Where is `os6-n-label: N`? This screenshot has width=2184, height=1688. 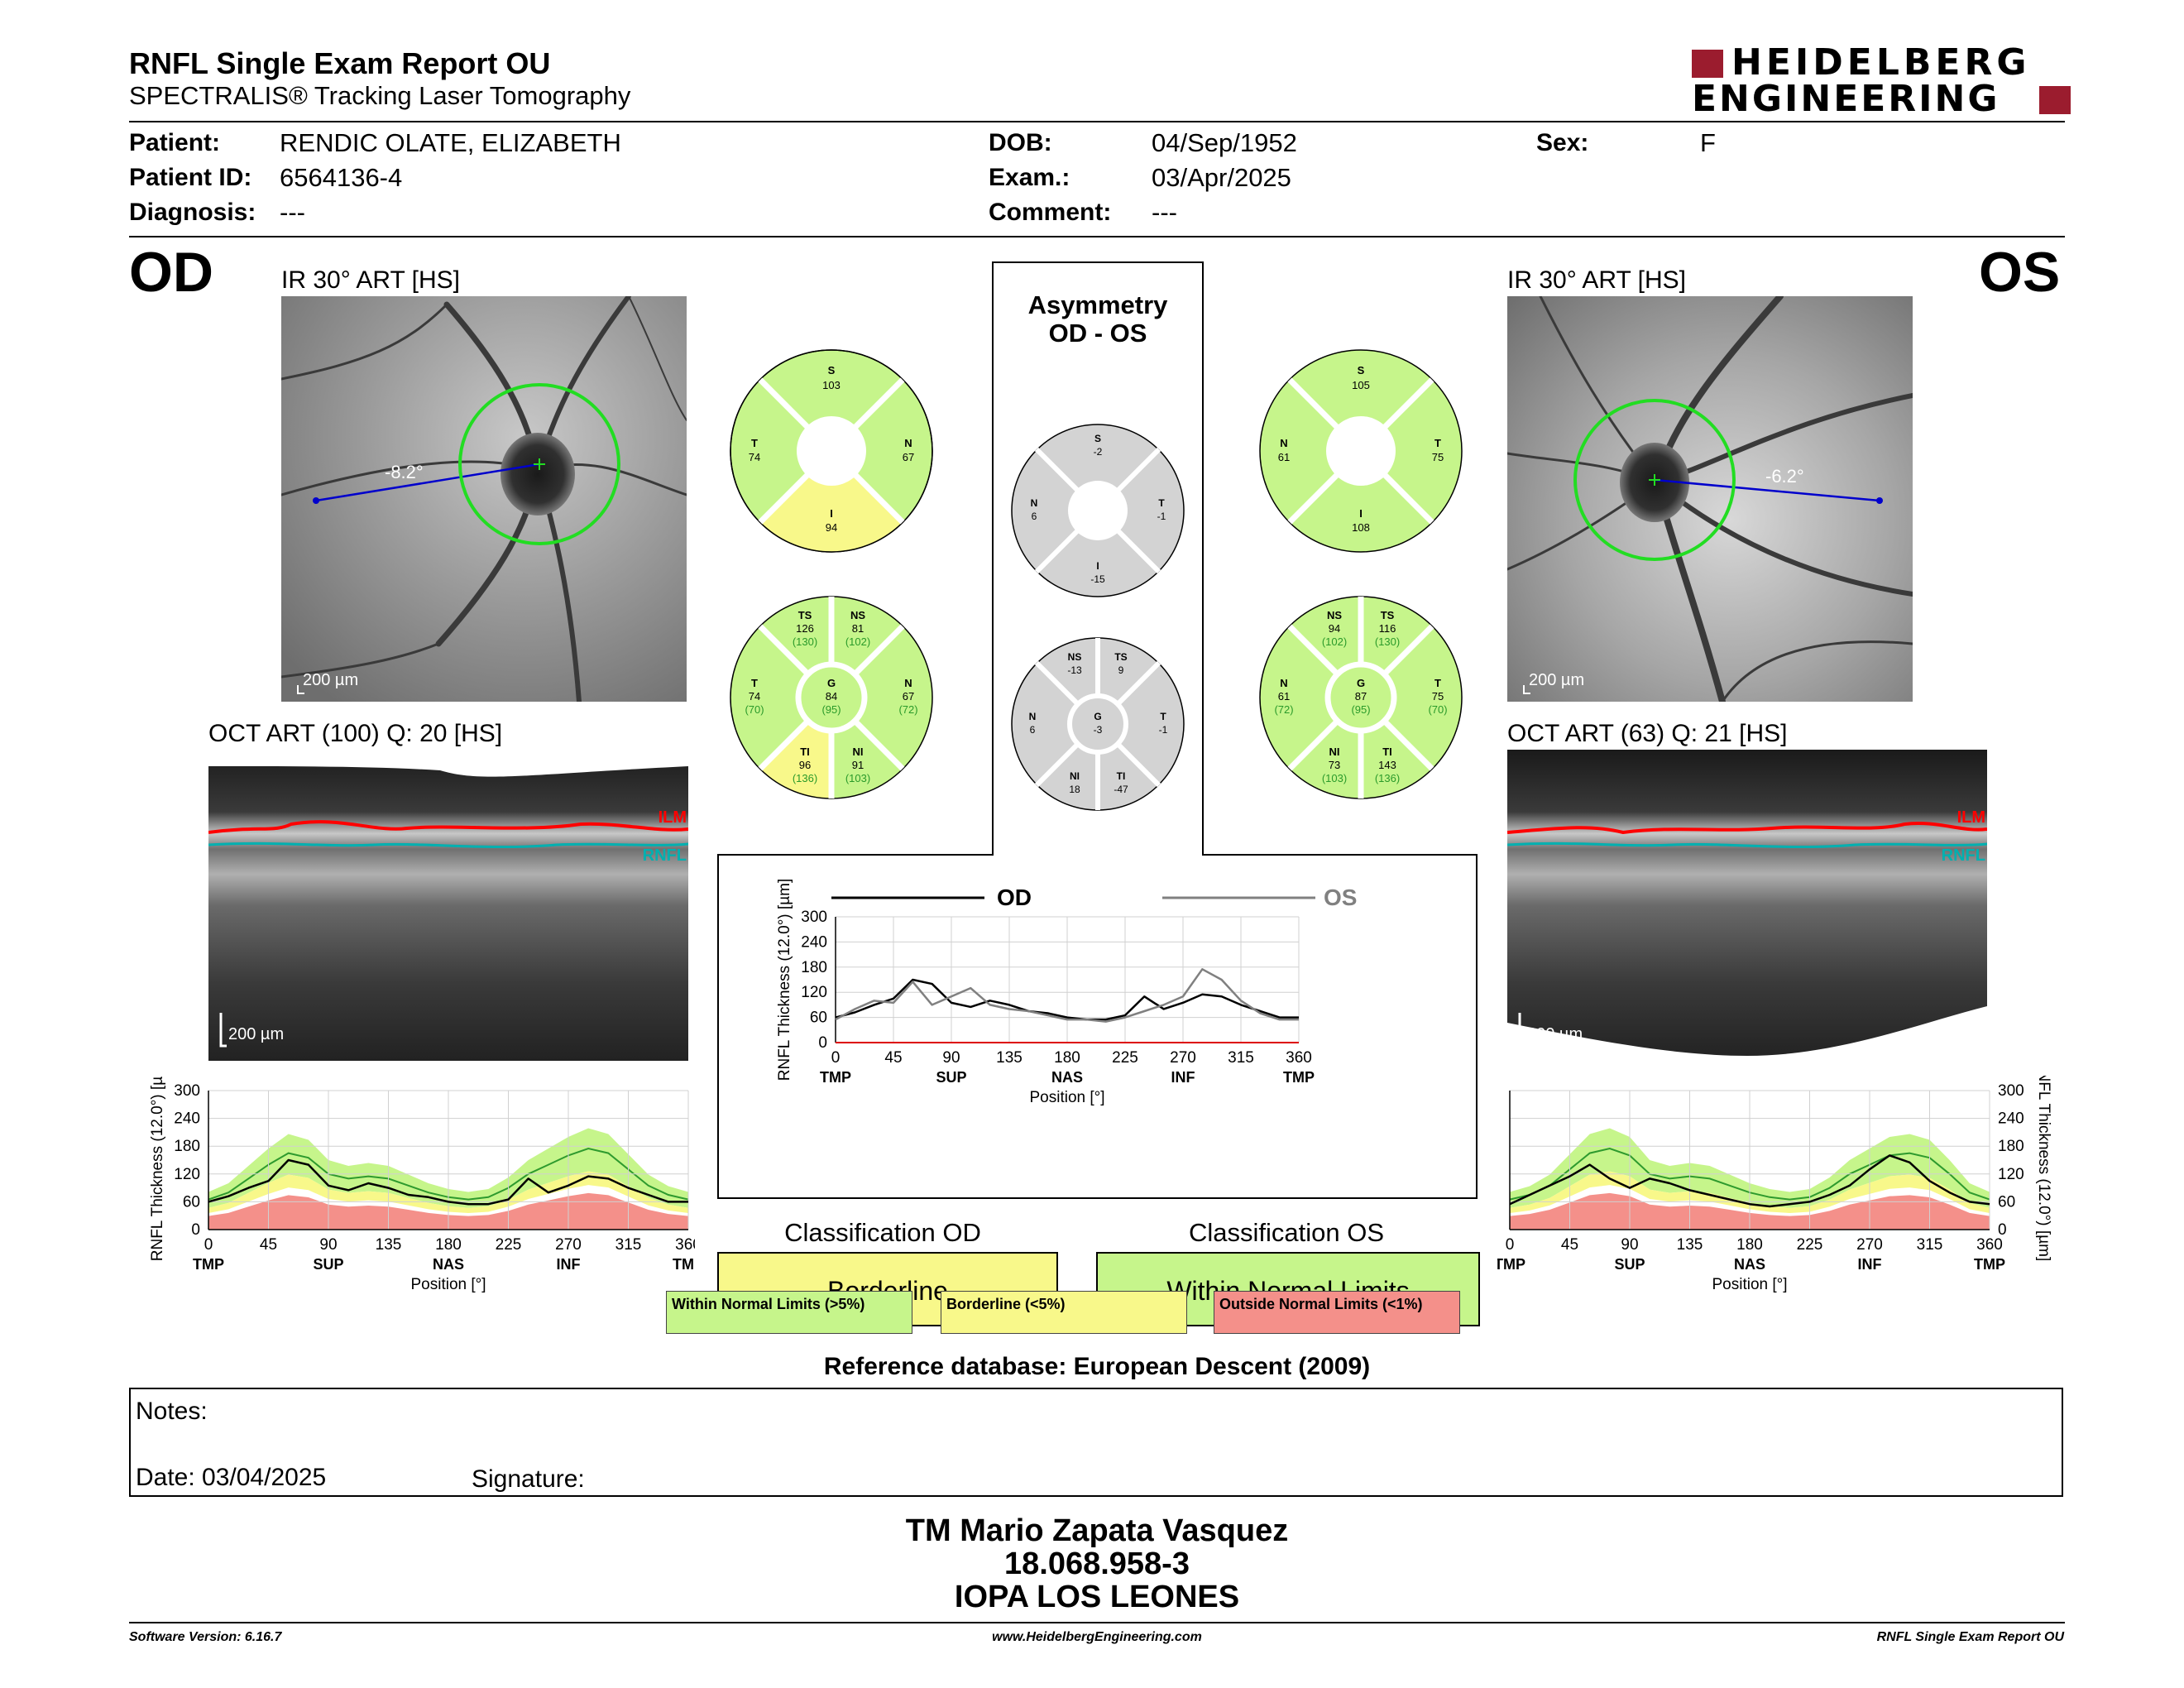 os6-n-label: N is located at coordinates (1283, 683).